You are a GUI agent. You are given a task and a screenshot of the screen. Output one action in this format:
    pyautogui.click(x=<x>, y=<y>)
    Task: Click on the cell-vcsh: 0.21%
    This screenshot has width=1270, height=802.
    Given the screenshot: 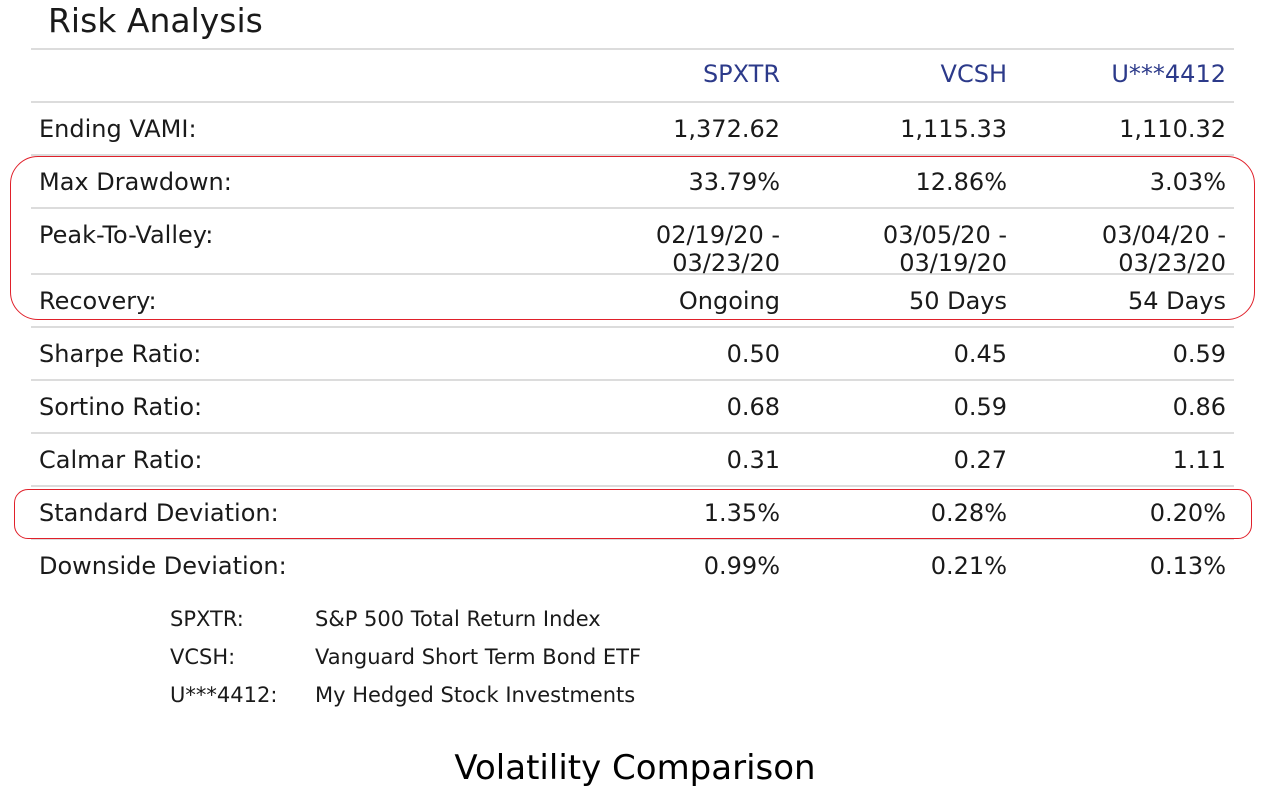 What is the action you would take?
    pyautogui.click(x=968, y=566)
    